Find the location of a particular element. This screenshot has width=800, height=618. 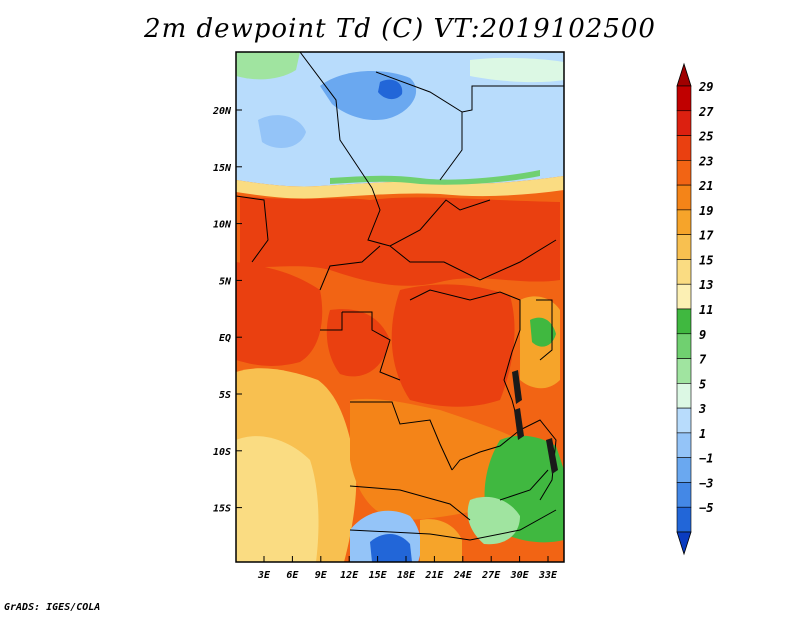

lon-label: 9E is located at coordinates (321, 575).